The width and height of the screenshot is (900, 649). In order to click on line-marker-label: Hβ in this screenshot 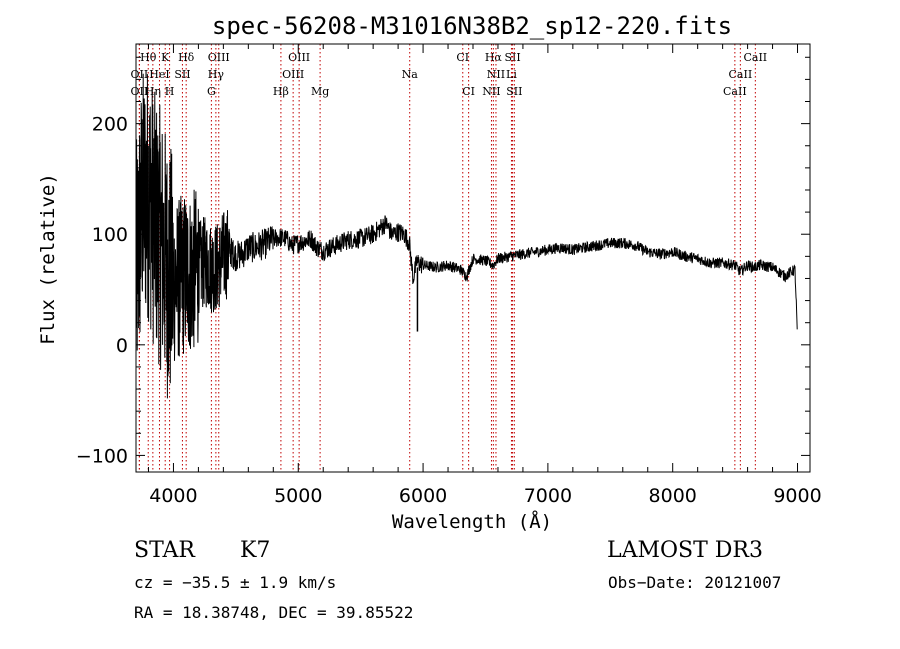, I will do `click(281, 91)`.